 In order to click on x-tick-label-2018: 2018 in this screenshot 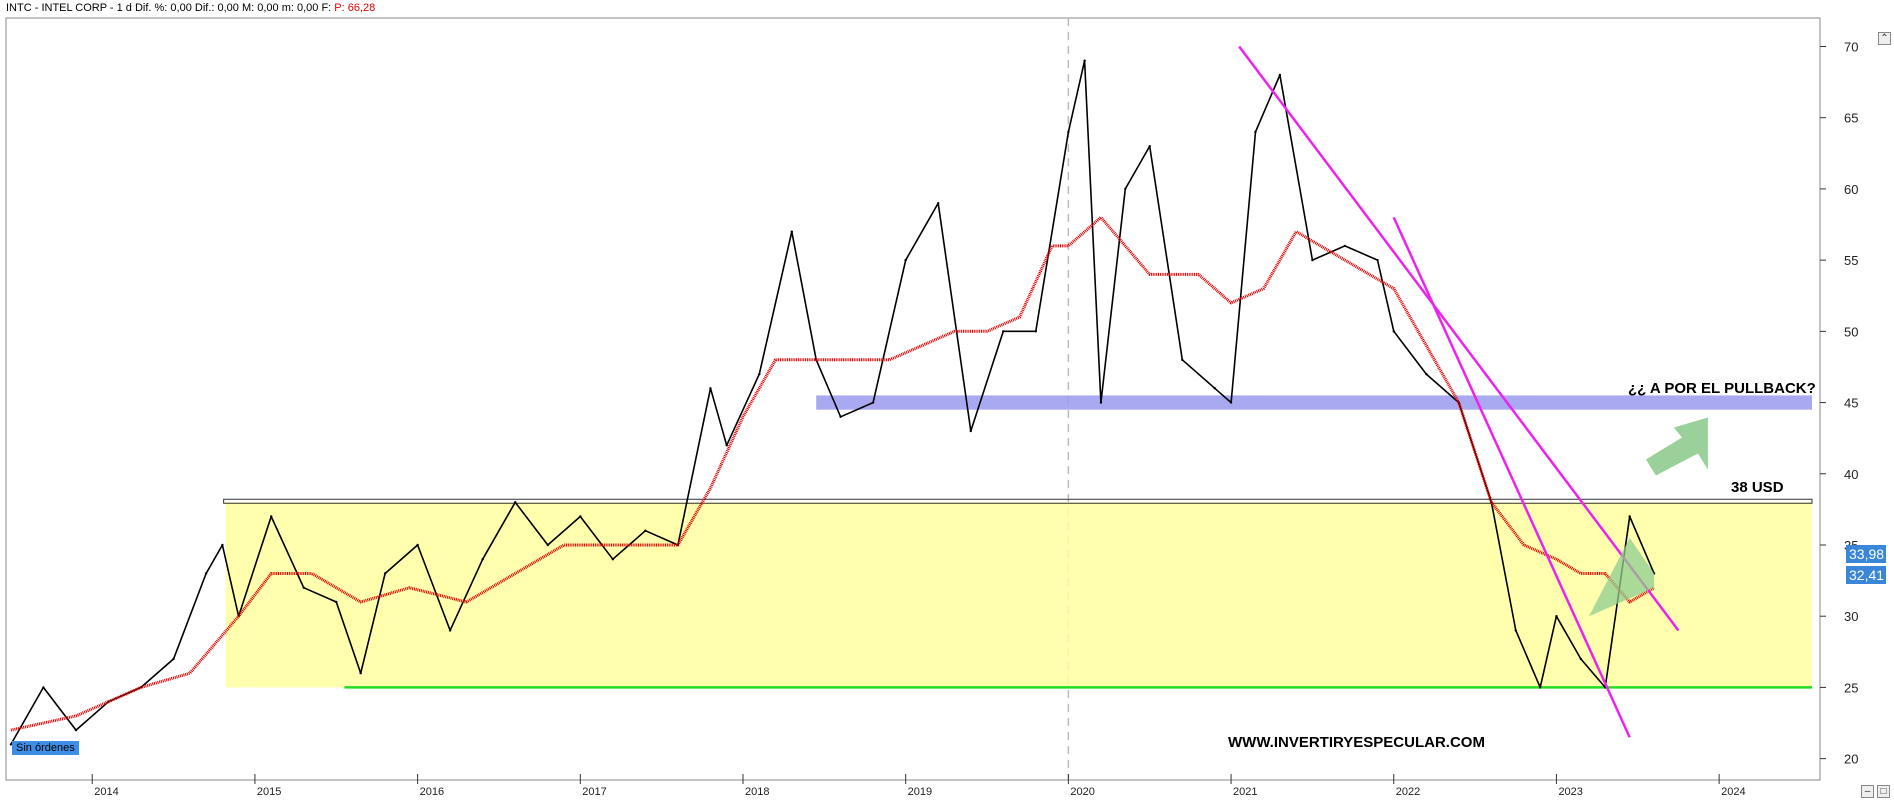, I will do `click(757, 792)`.